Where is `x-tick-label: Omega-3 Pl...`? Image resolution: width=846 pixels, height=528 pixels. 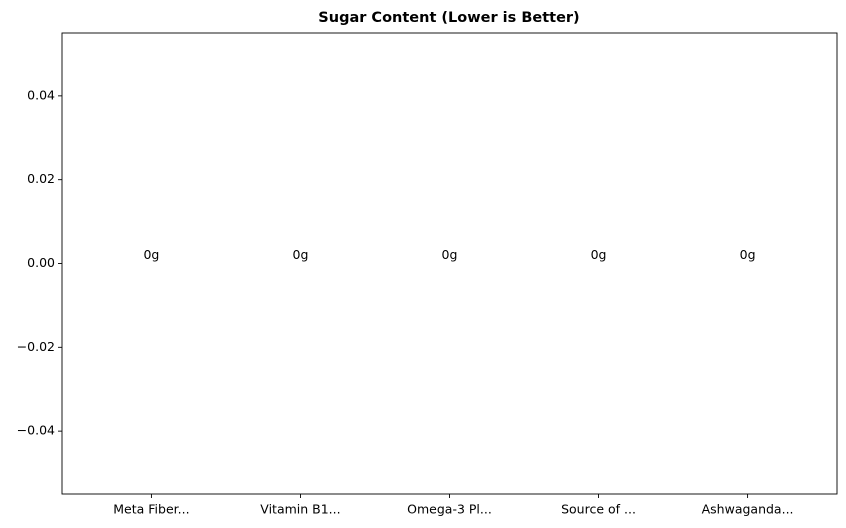 x-tick-label: Omega-3 Pl... is located at coordinates (449, 509).